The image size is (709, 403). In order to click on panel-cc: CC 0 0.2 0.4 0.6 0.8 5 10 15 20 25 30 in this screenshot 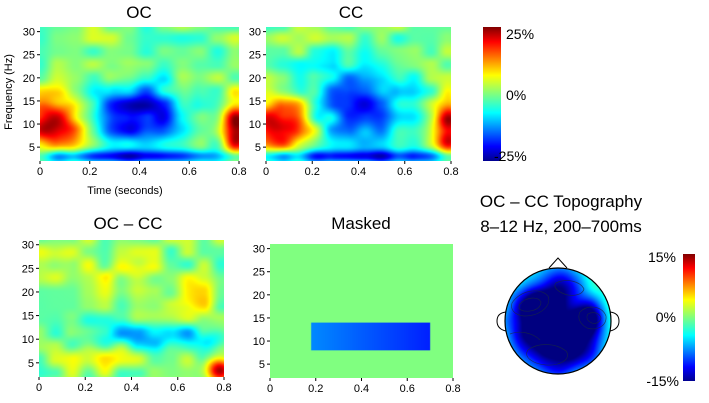, I will do `click(354, 90)`.